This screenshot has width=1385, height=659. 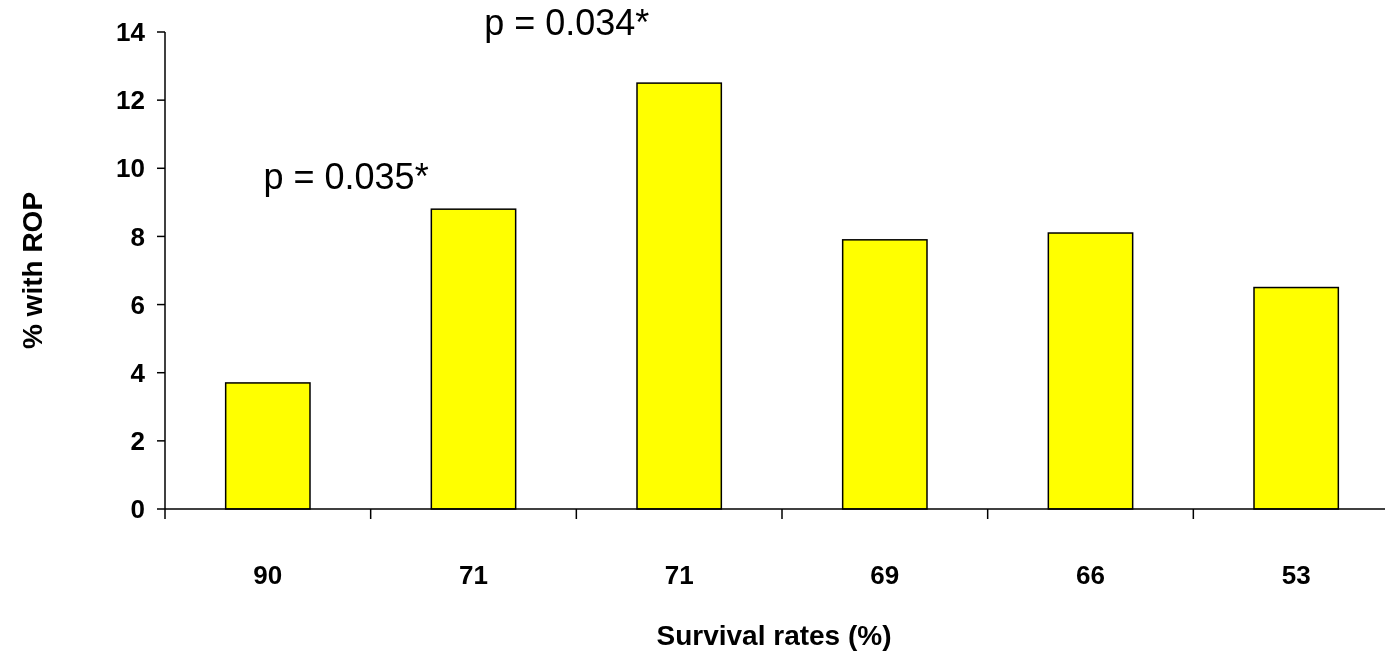 I want to click on x-tick-label: 66, so click(x=1090, y=575).